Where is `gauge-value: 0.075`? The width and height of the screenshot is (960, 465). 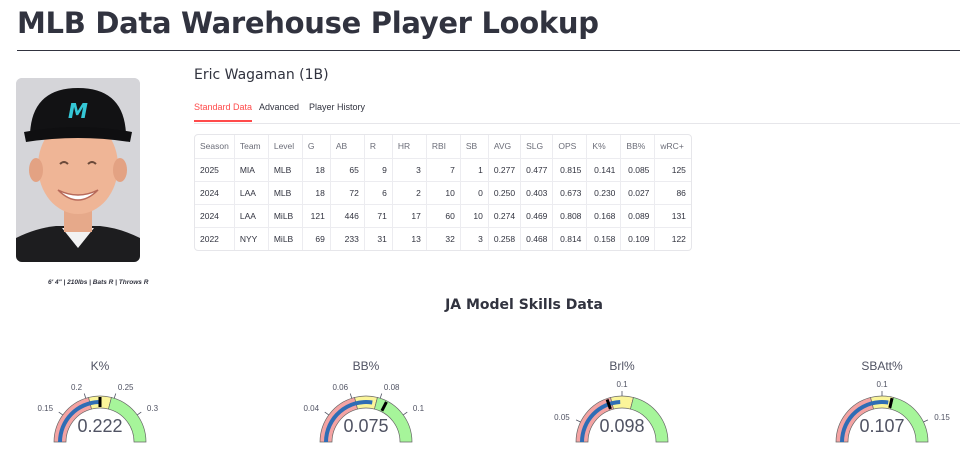
gauge-value: 0.075 is located at coordinates (366, 426).